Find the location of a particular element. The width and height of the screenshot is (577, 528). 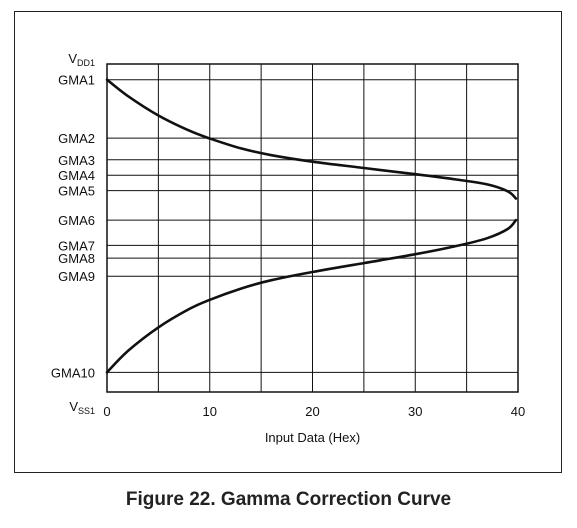

y-level-label-gma5: GMA5 is located at coordinates (76, 191).